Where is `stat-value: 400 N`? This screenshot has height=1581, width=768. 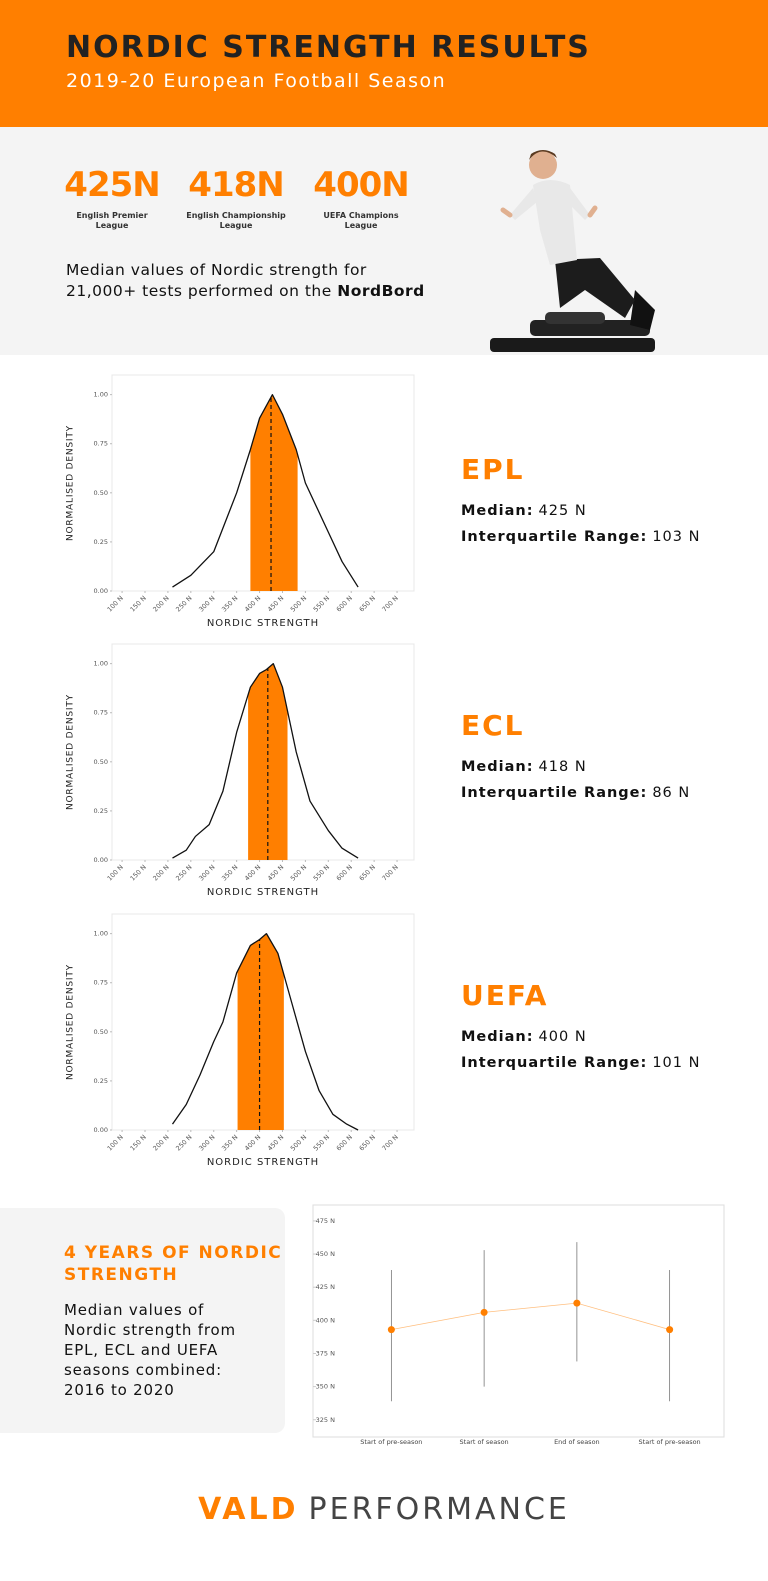 stat-value: 400 N is located at coordinates (563, 1037).